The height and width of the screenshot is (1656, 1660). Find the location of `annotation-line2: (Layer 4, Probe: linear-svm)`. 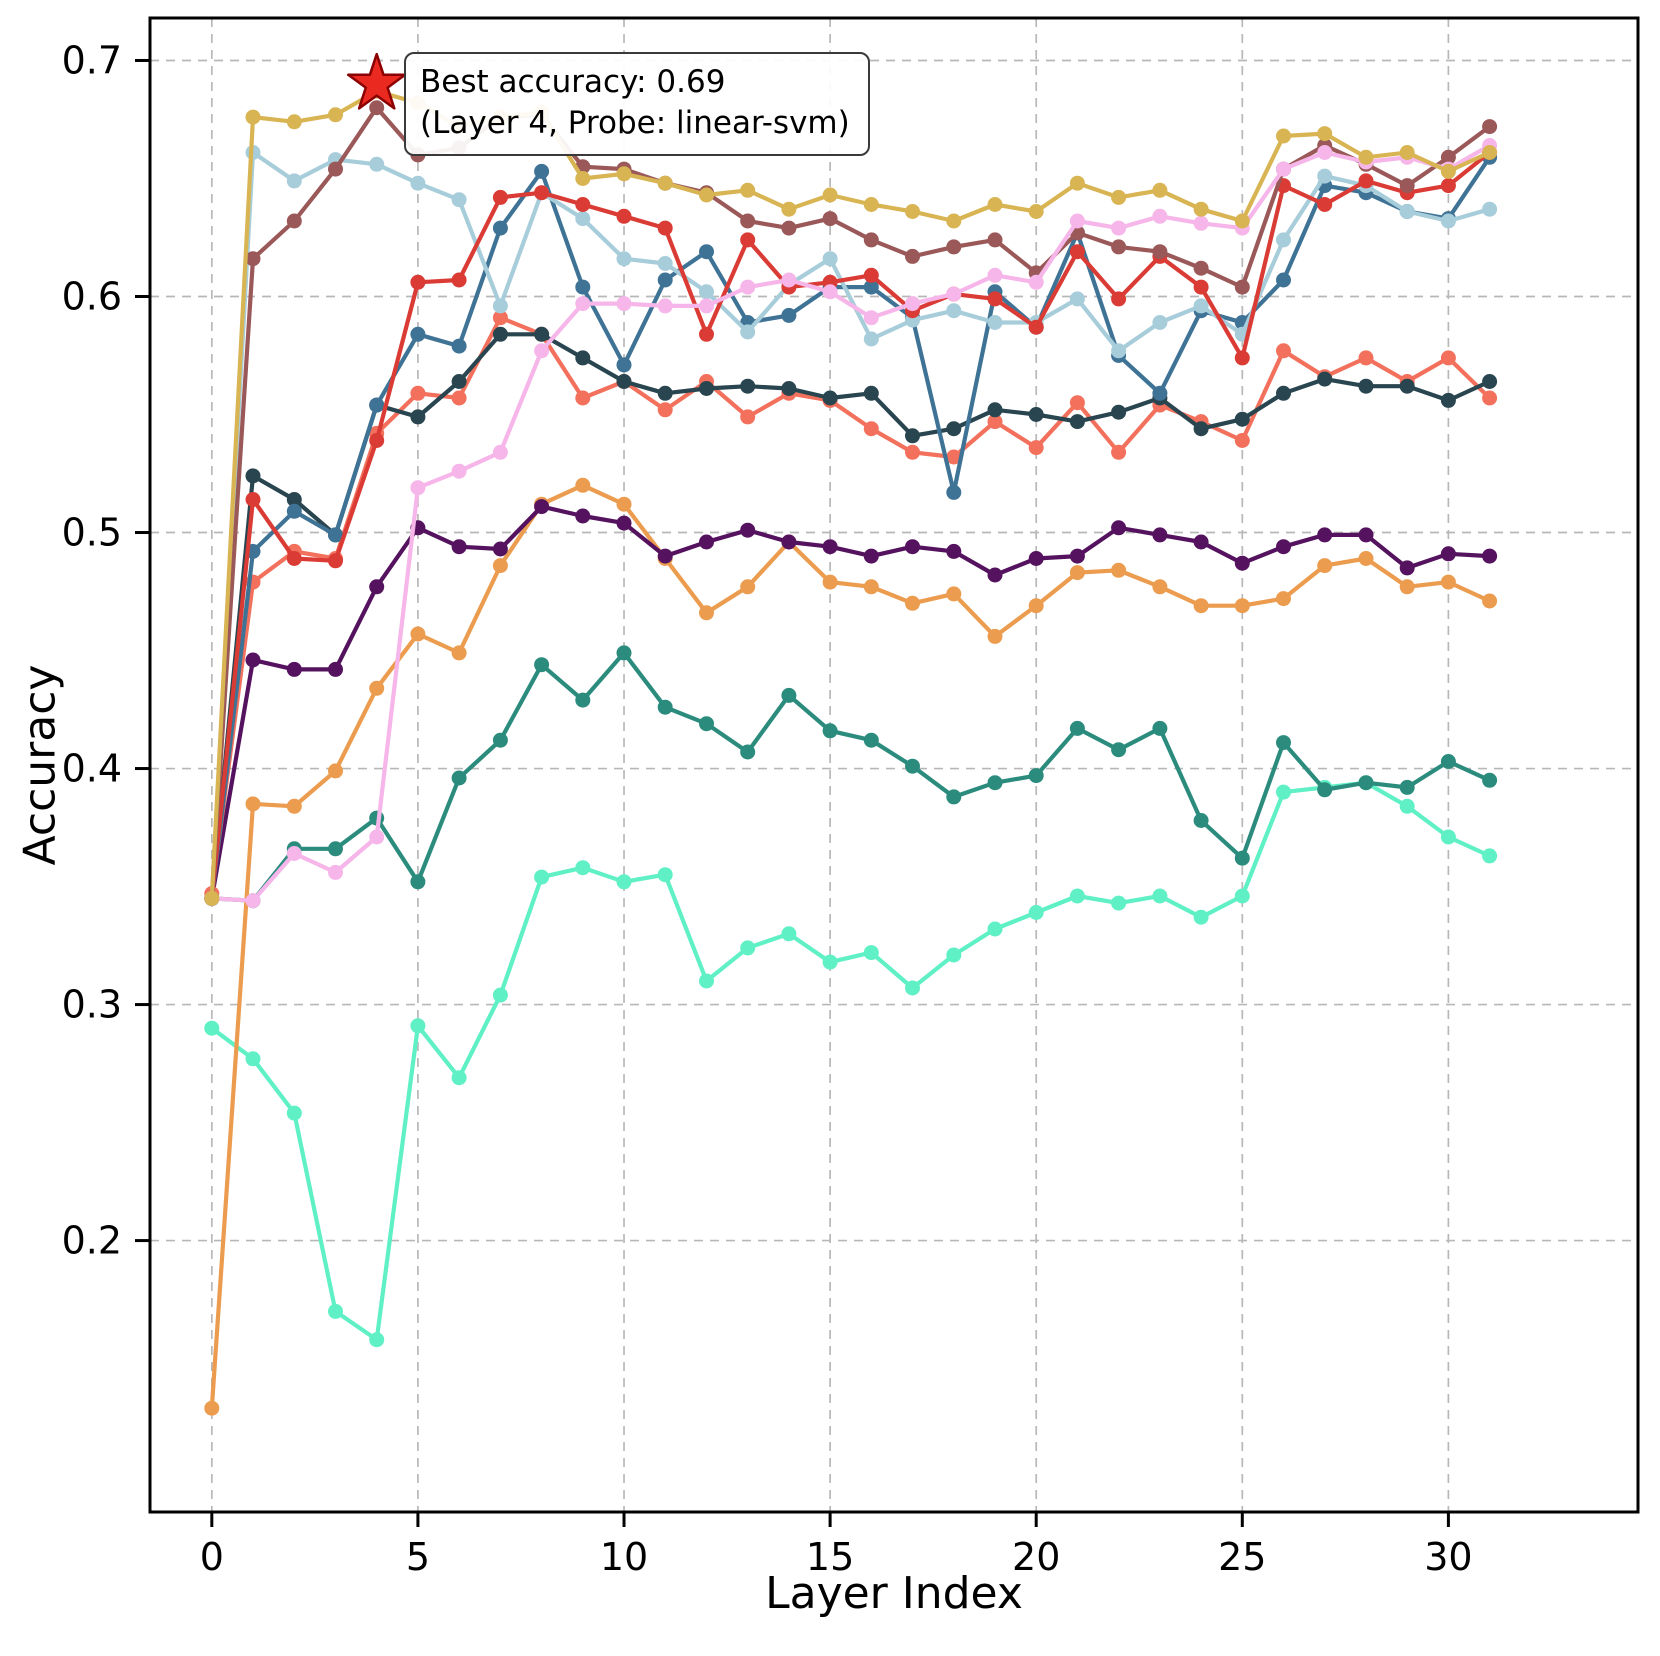

annotation-line2: (Layer 4, Probe: linear-svm) is located at coordinates (635, 122).